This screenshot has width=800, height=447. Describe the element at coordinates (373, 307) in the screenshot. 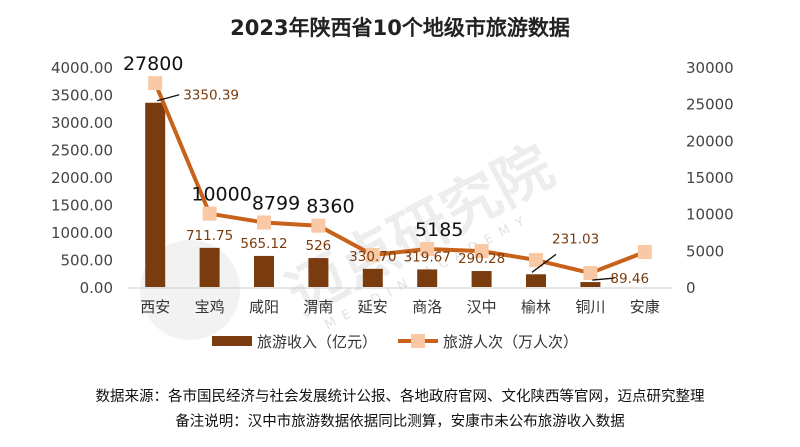

I see `x-tick-label: 延安` at that location.